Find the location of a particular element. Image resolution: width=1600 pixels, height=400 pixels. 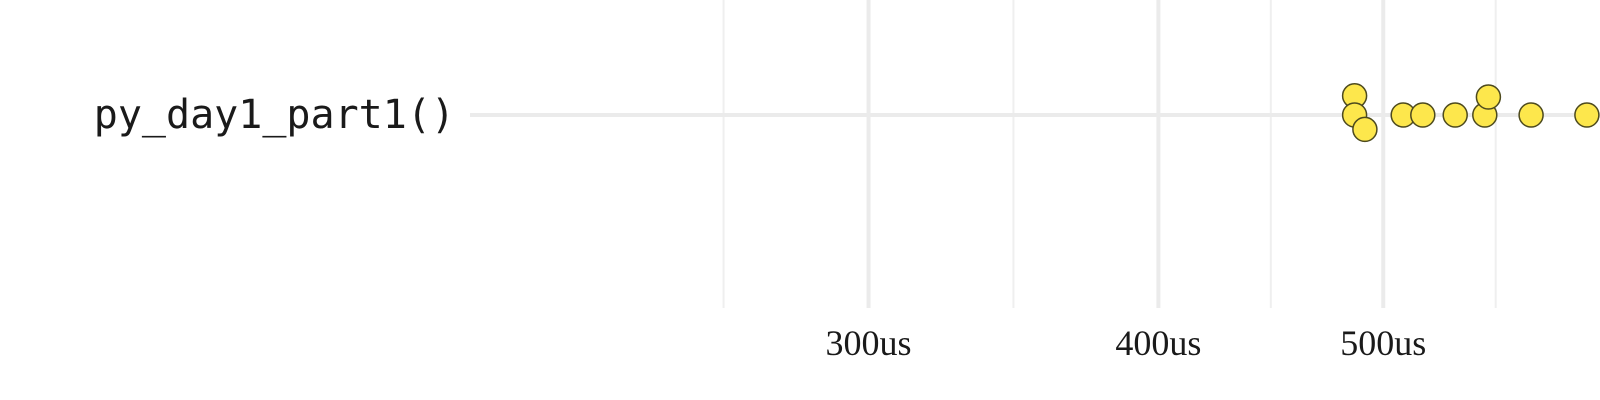

data-points is located at coordinates (1471, 113).